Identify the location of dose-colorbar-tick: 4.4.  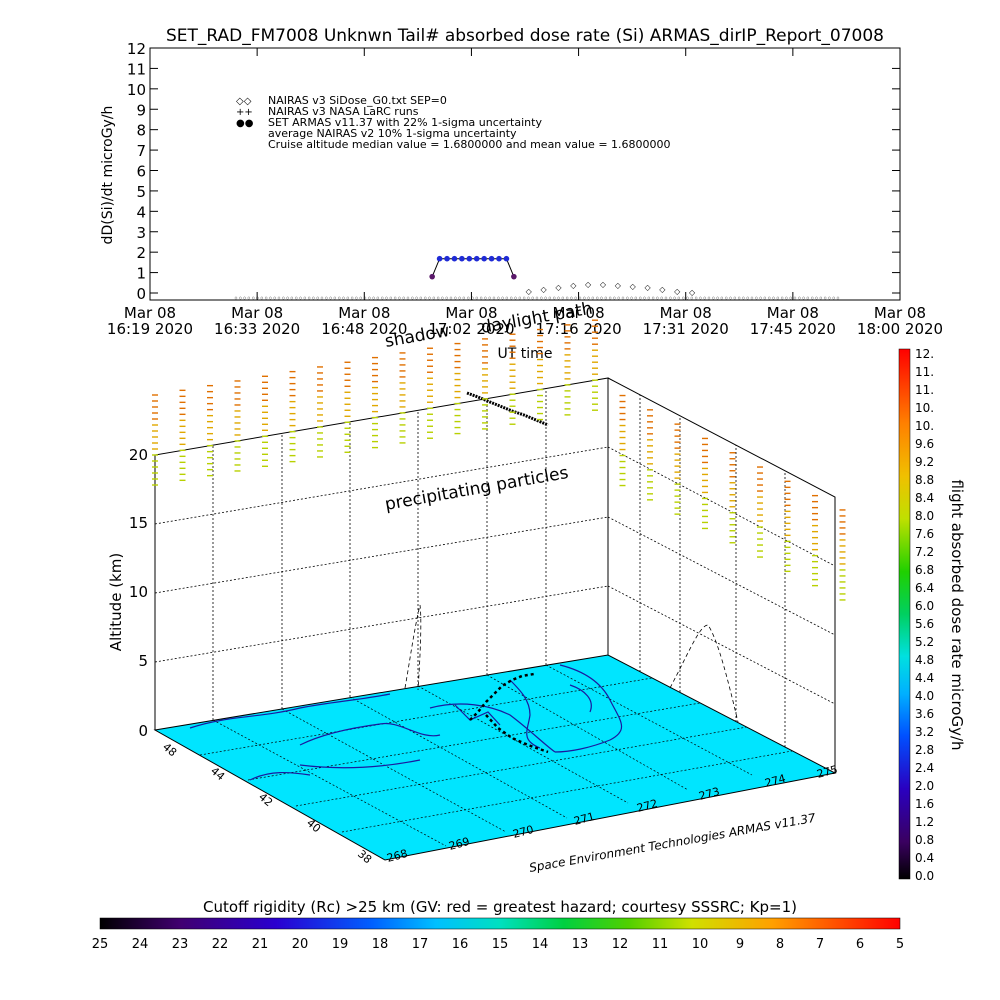
(924, 678).